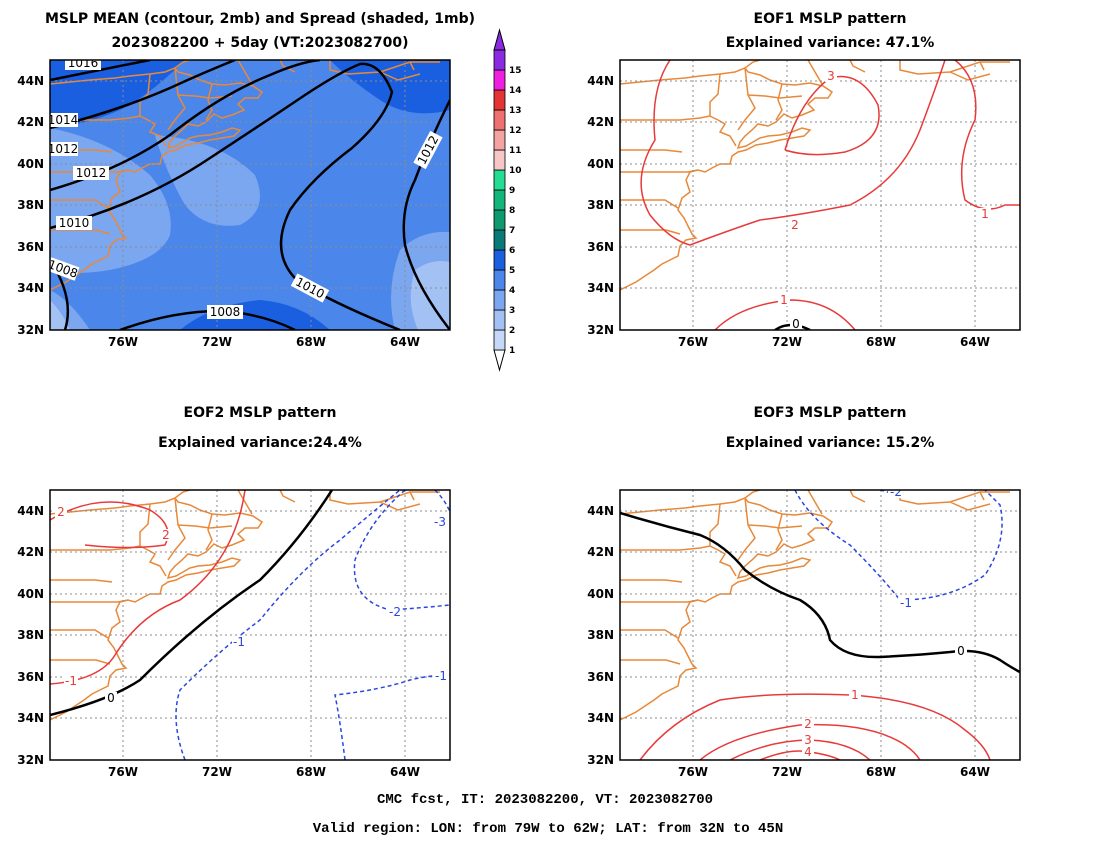  What do you see at coordinates (440, 522) in the screenshot?
I see `contour-label: -3` at bounding box center [440, 522].